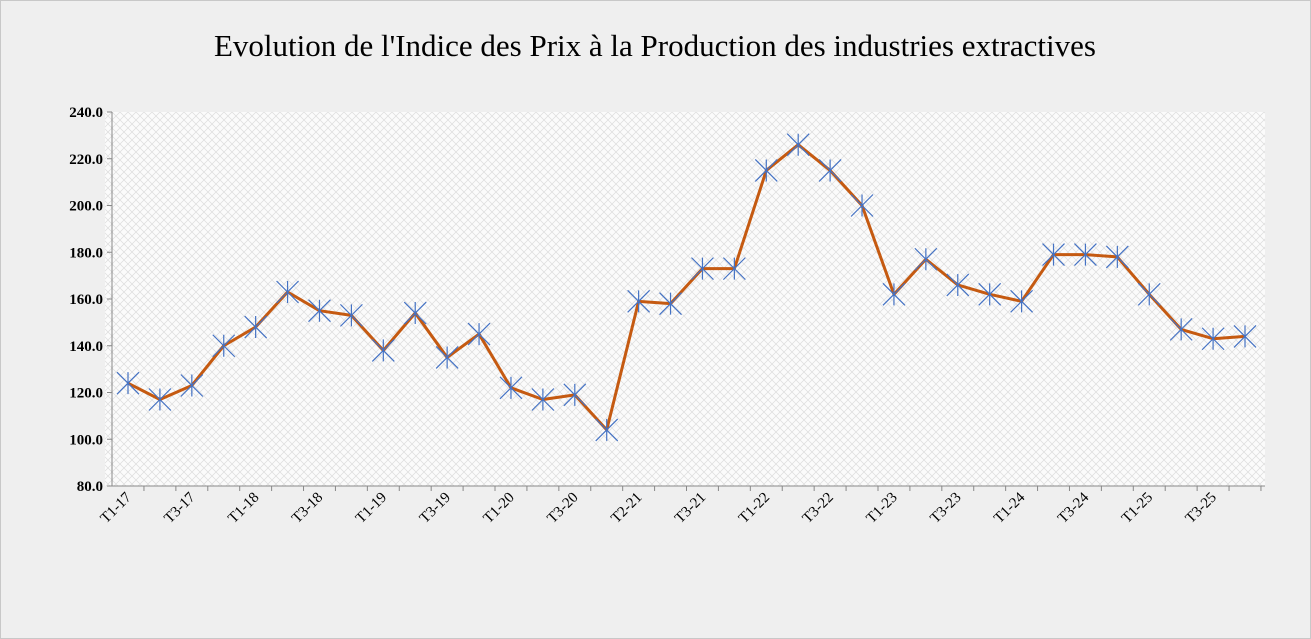 The image size is (1311, 639). What do you see at coordinates (562, 508) in the screenshot?
I see `x-tick-label: T3-20` at bounding box center [562, 508].